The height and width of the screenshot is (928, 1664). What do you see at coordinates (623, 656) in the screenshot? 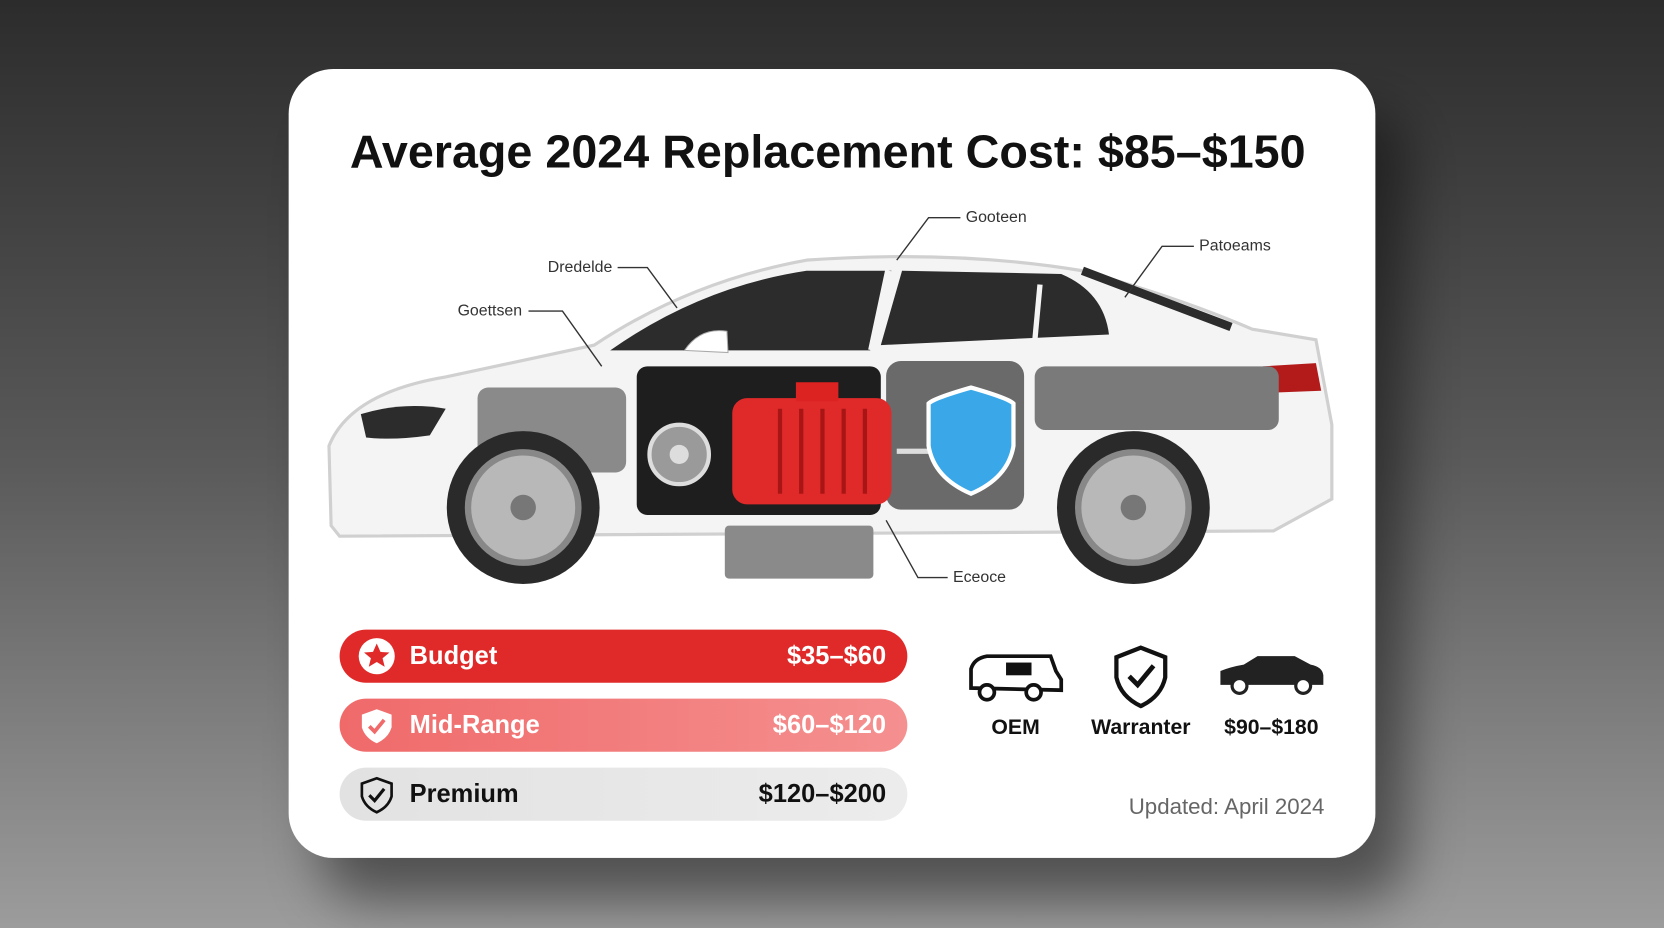
I see `tier-budget: Budget $35–$60` at bounding box center [623, 656].